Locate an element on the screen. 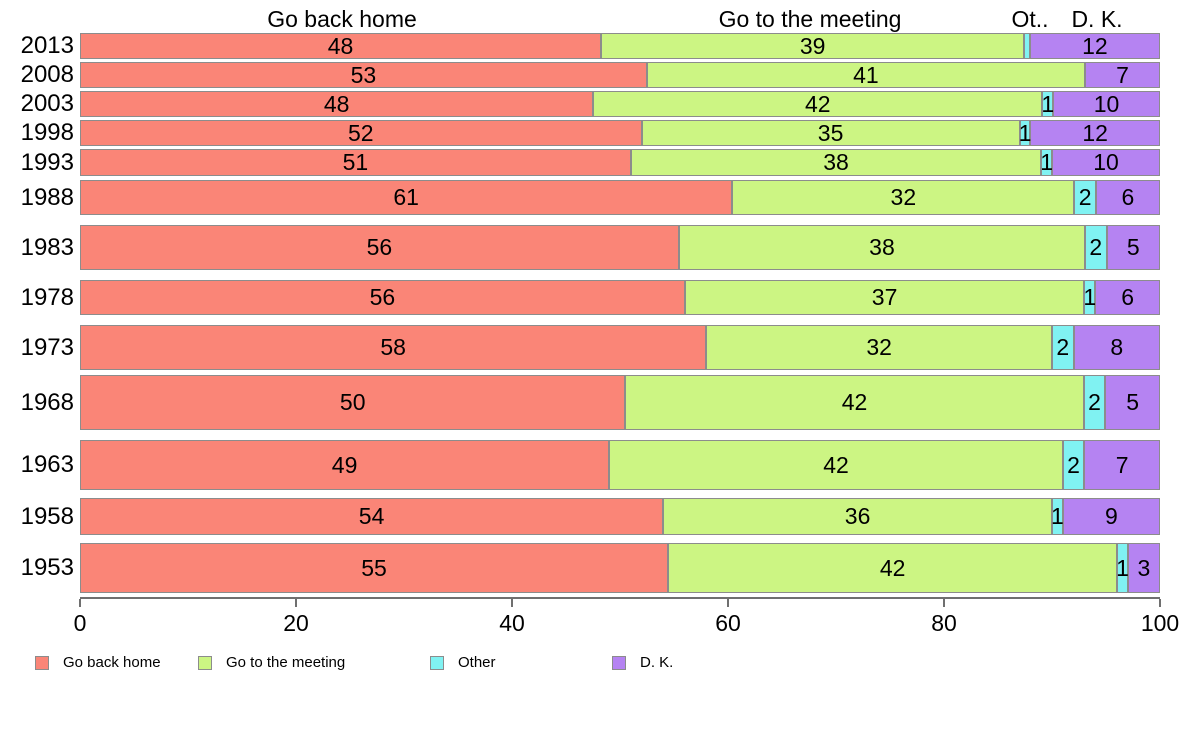 This screenshot has width=1188, height=736. legend-item: Go back home is located at coordinates (98, 662).